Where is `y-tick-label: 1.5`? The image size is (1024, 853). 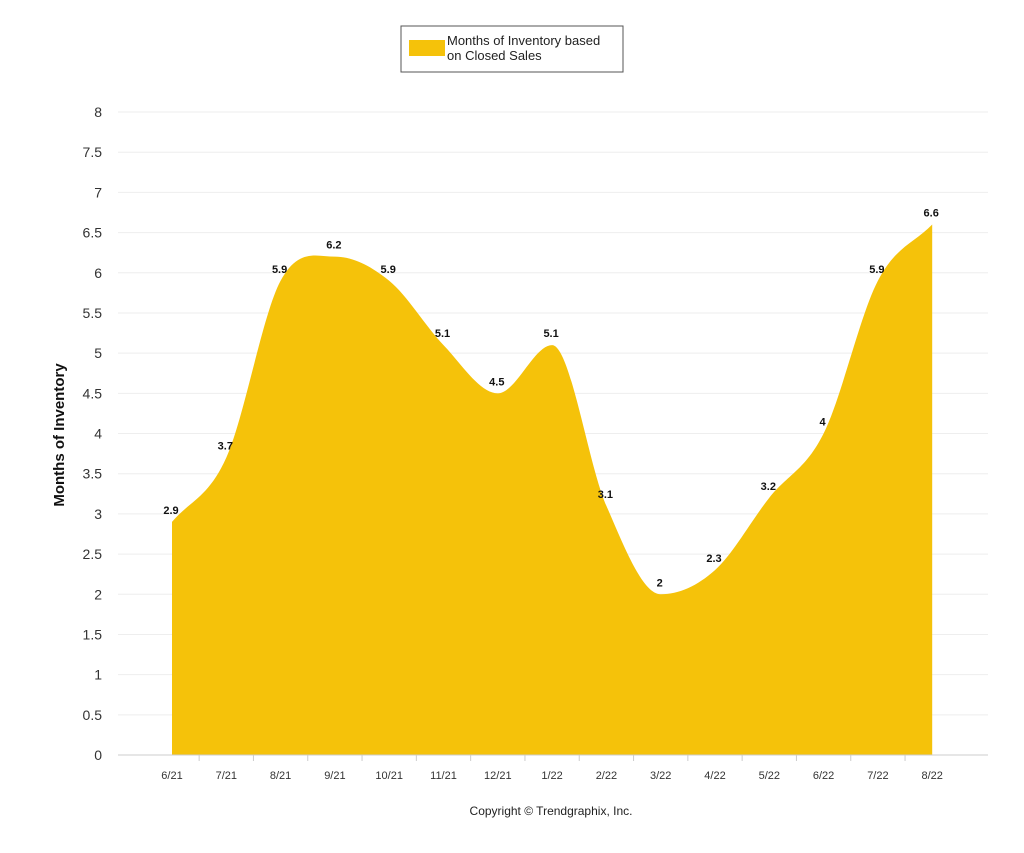
y-tick-label: 1.5 is located at coordinates (93, 634).